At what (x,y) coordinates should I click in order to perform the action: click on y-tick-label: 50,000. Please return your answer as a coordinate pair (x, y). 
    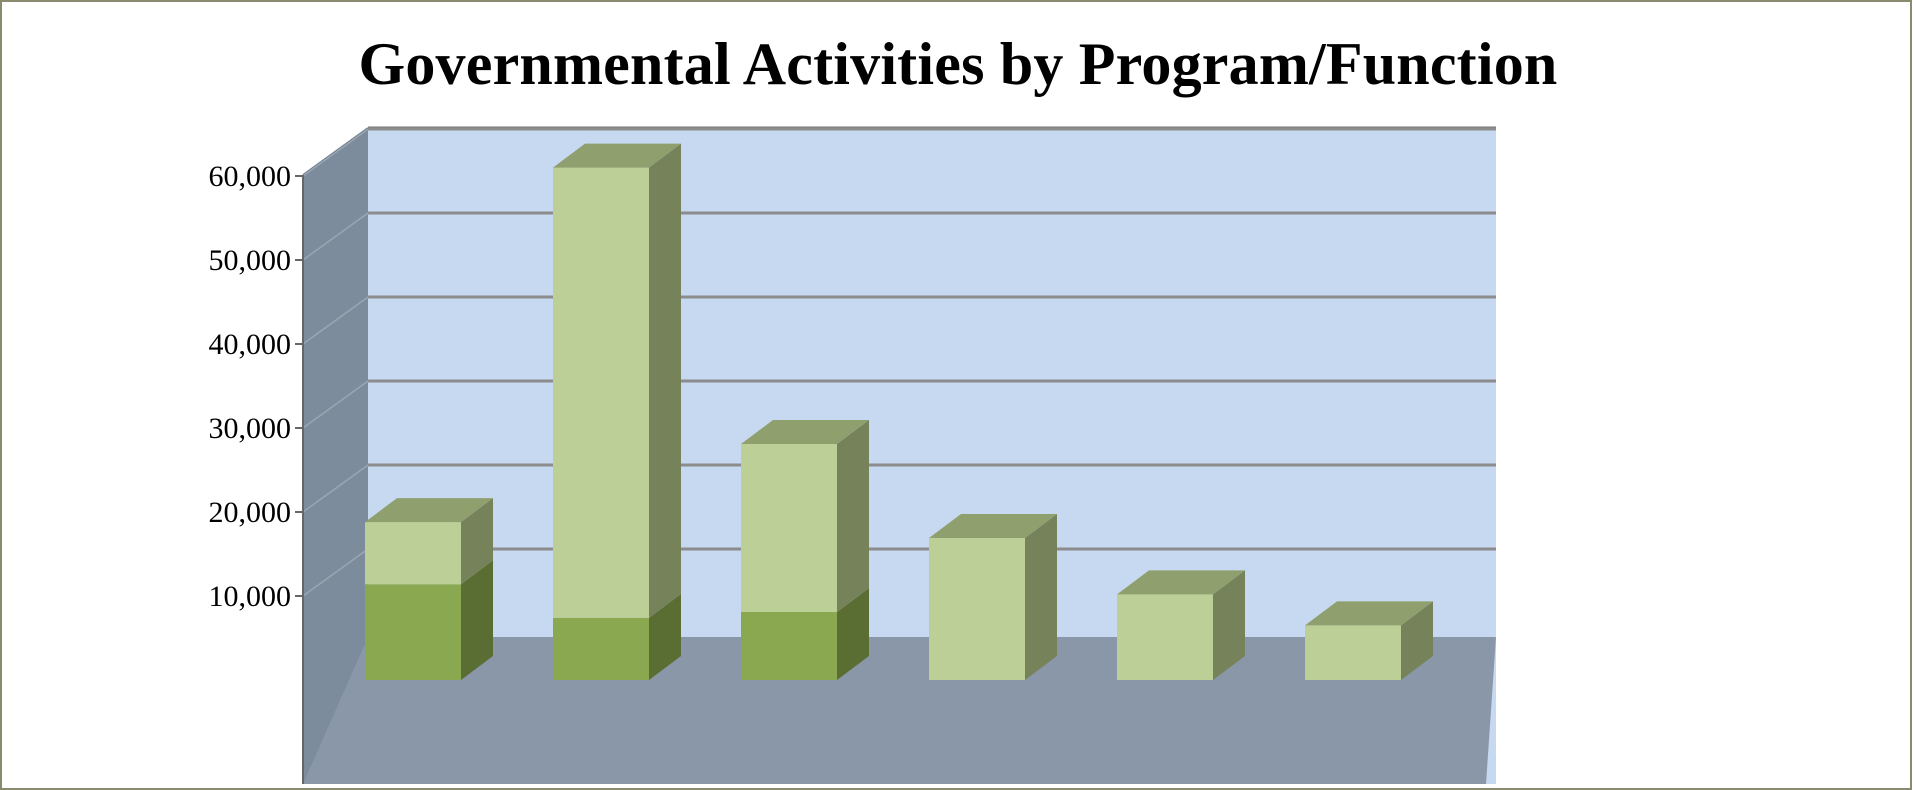
    Looking at the image, I should click on (250, 260).